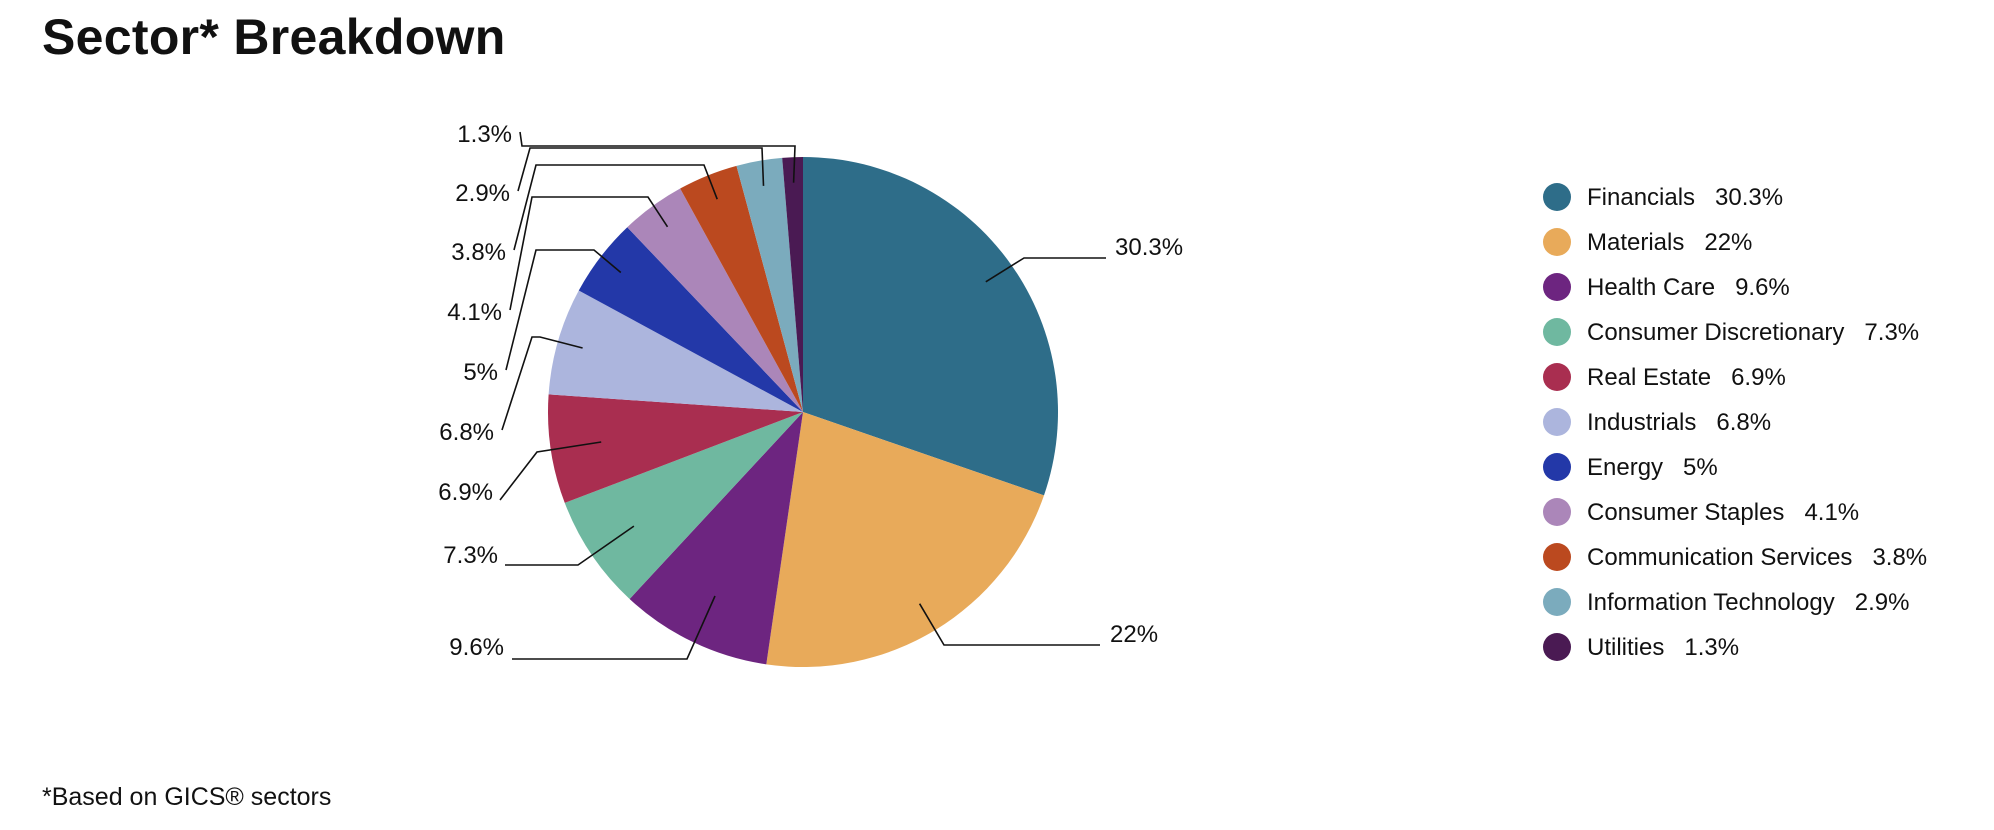 This screenshot has height=830, width=1994. Describe the element at coordinates (1749, 197) in the screenshot. I see `legend-value: 30.3%` at that location.